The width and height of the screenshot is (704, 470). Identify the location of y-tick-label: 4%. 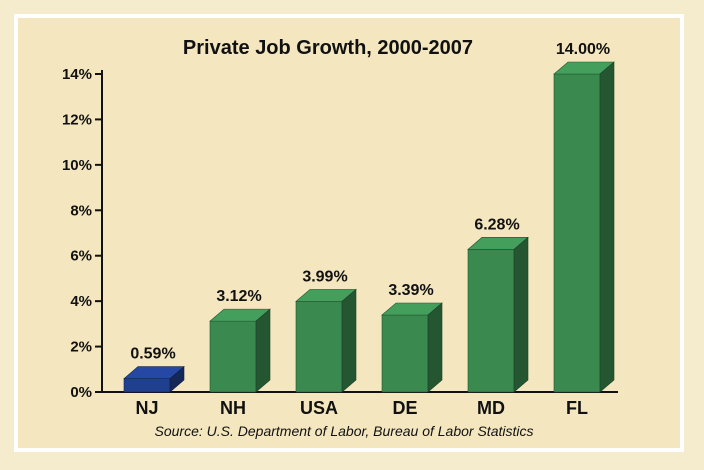
(81, 301).